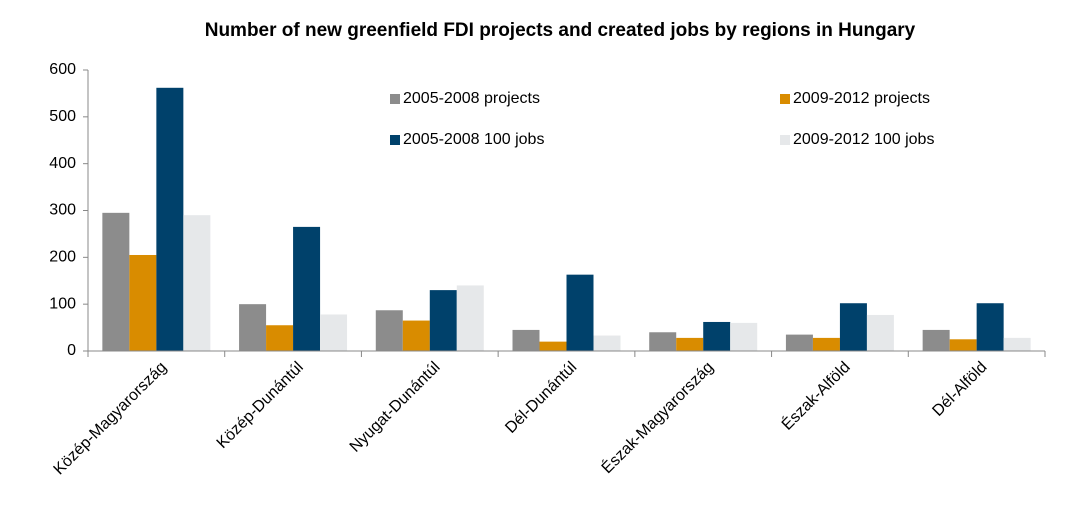 This screenshot has height=518, width=1075. What do you see at coordinates (62, 163) in the screenshot?
I see `y-tick-label: 400` at bounding box center [62, 163].